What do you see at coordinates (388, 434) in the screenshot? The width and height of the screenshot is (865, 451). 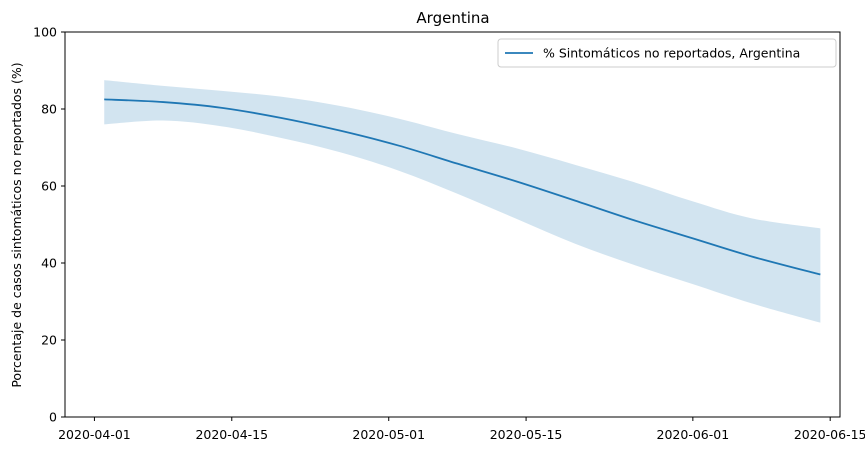 I see `x-tick-label: 2020-05-01` at bounding box center [388, 434].